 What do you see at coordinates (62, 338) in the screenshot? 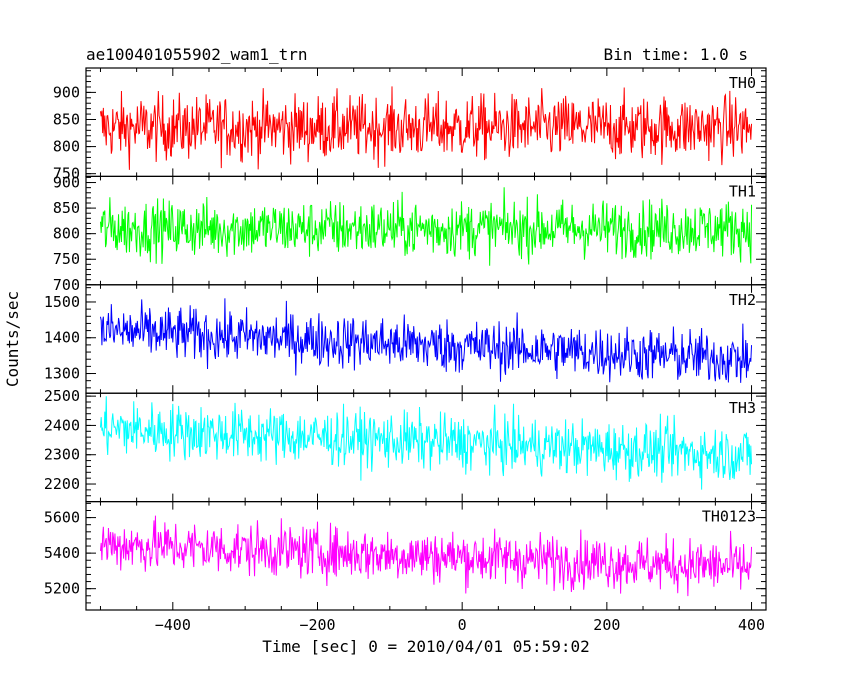
I see `y-tick-label: 1400` at bounding box center [62, 338].